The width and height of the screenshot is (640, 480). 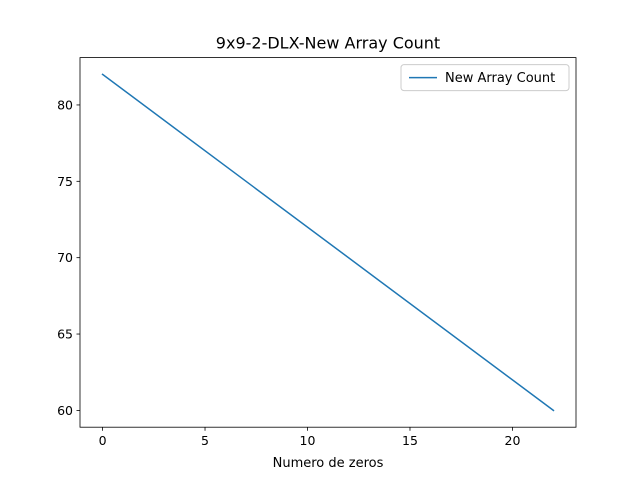 I want to click on chart-title: 9x9-2-DLX-New Array Count, so click(x=328, y=43).